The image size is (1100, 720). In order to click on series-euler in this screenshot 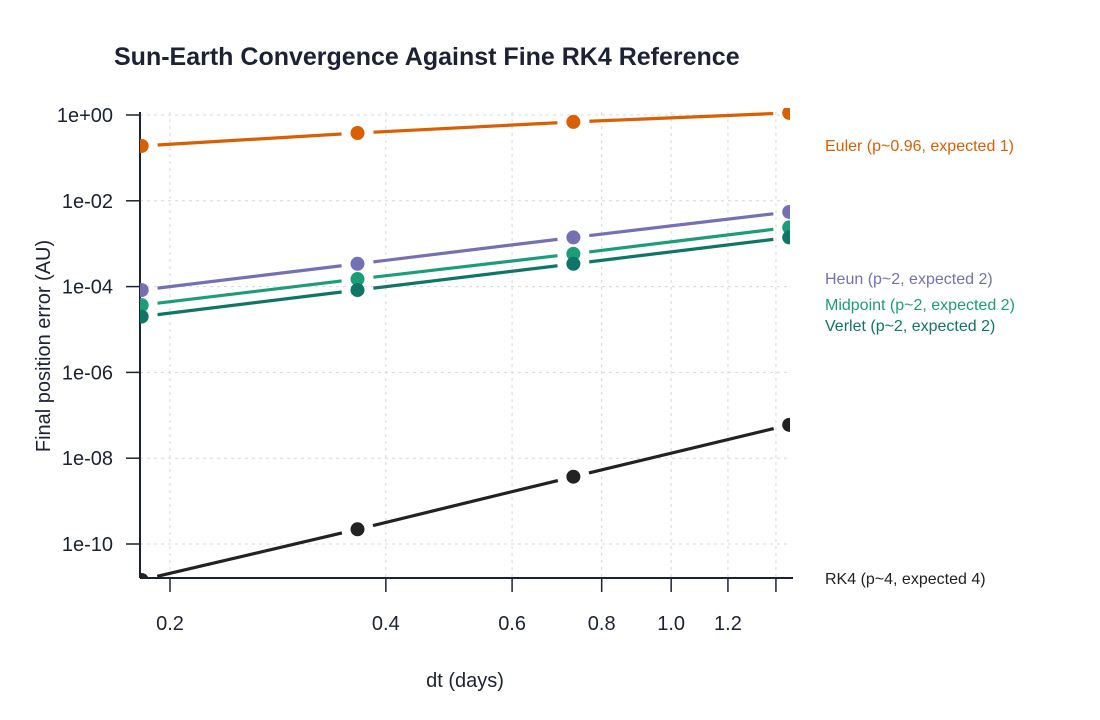, I will do `click(465, 130)`.